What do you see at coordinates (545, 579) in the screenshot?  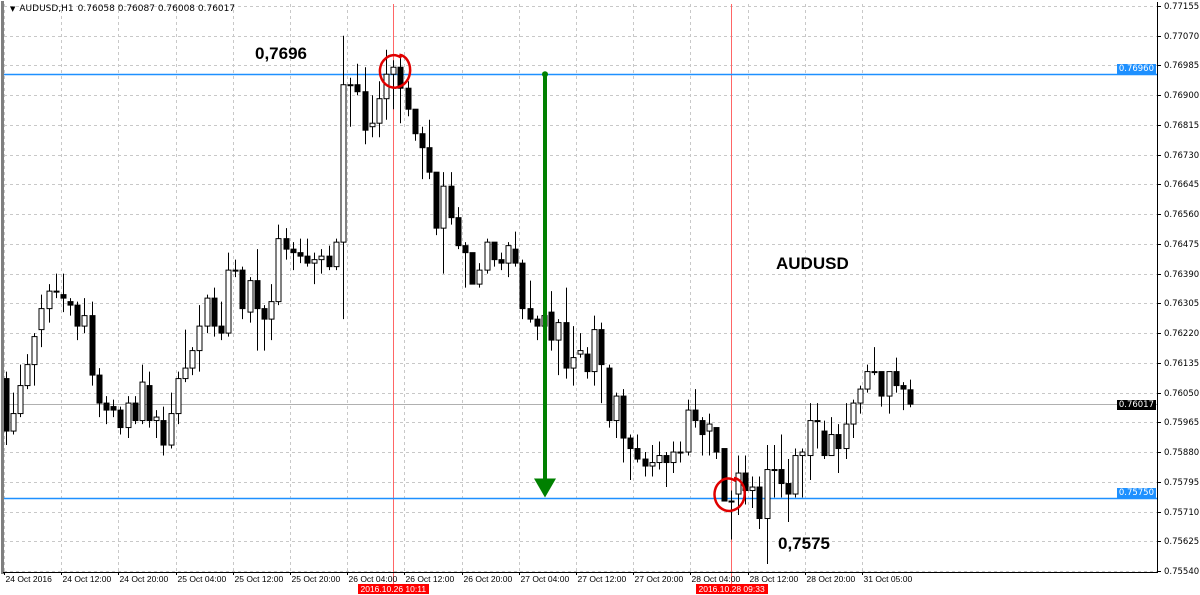 I see `time-tick-label: 27 Oct 04:00` at bounding box center [545, 579].